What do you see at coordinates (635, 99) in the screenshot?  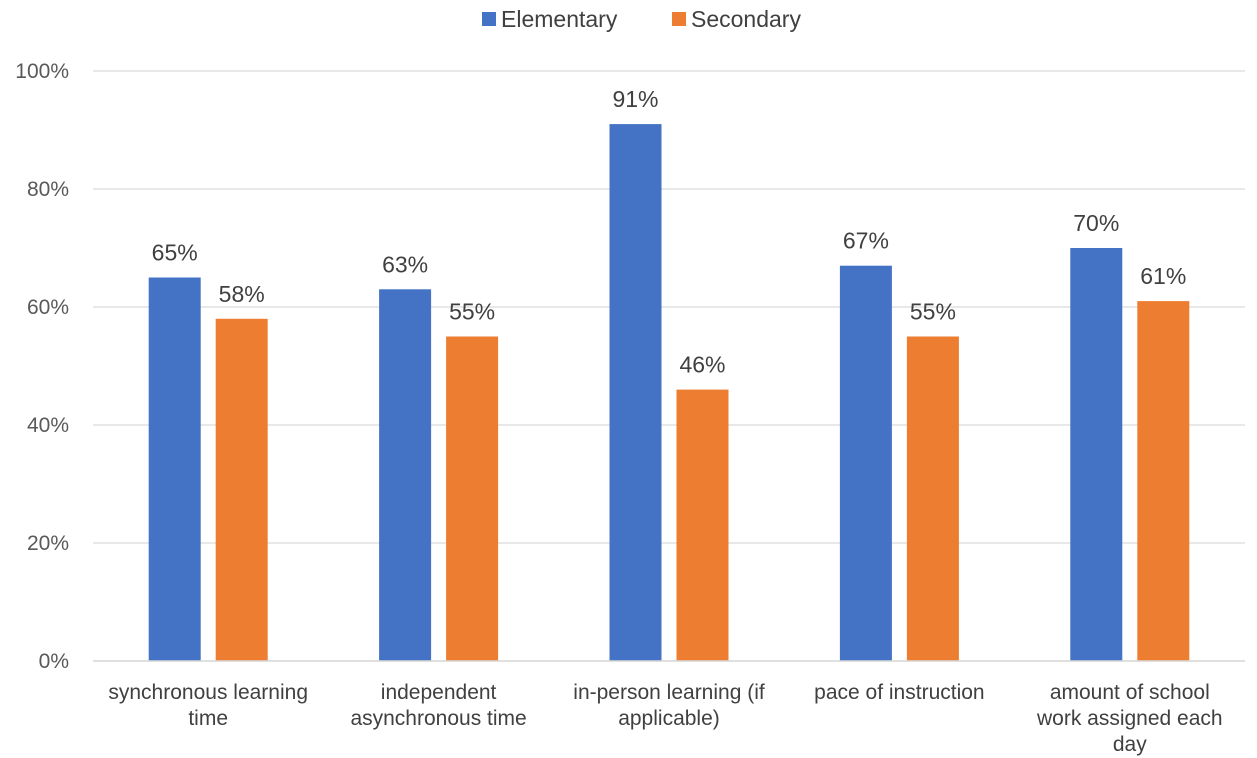 I see `data-label-elementary-2: 91%` at bounding box center [635, 99].